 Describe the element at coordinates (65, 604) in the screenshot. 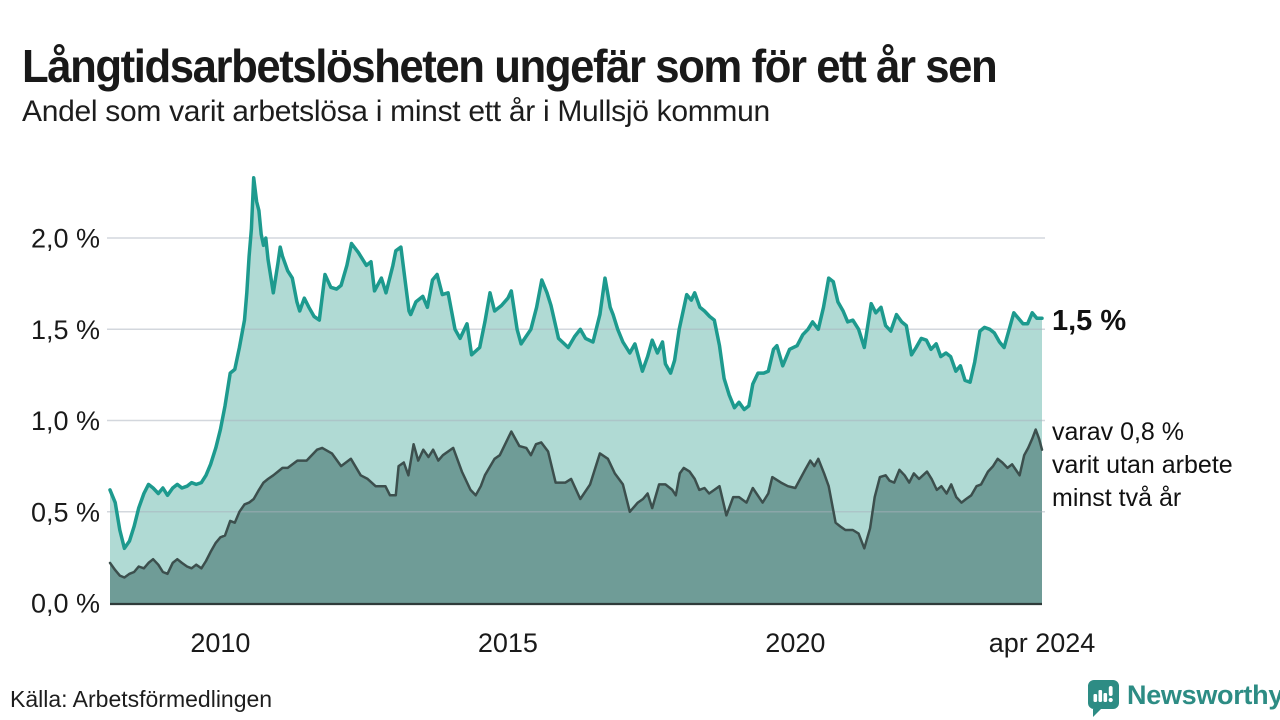

I see `y-tick-label-0,0 %: 0,0 %` at that location.